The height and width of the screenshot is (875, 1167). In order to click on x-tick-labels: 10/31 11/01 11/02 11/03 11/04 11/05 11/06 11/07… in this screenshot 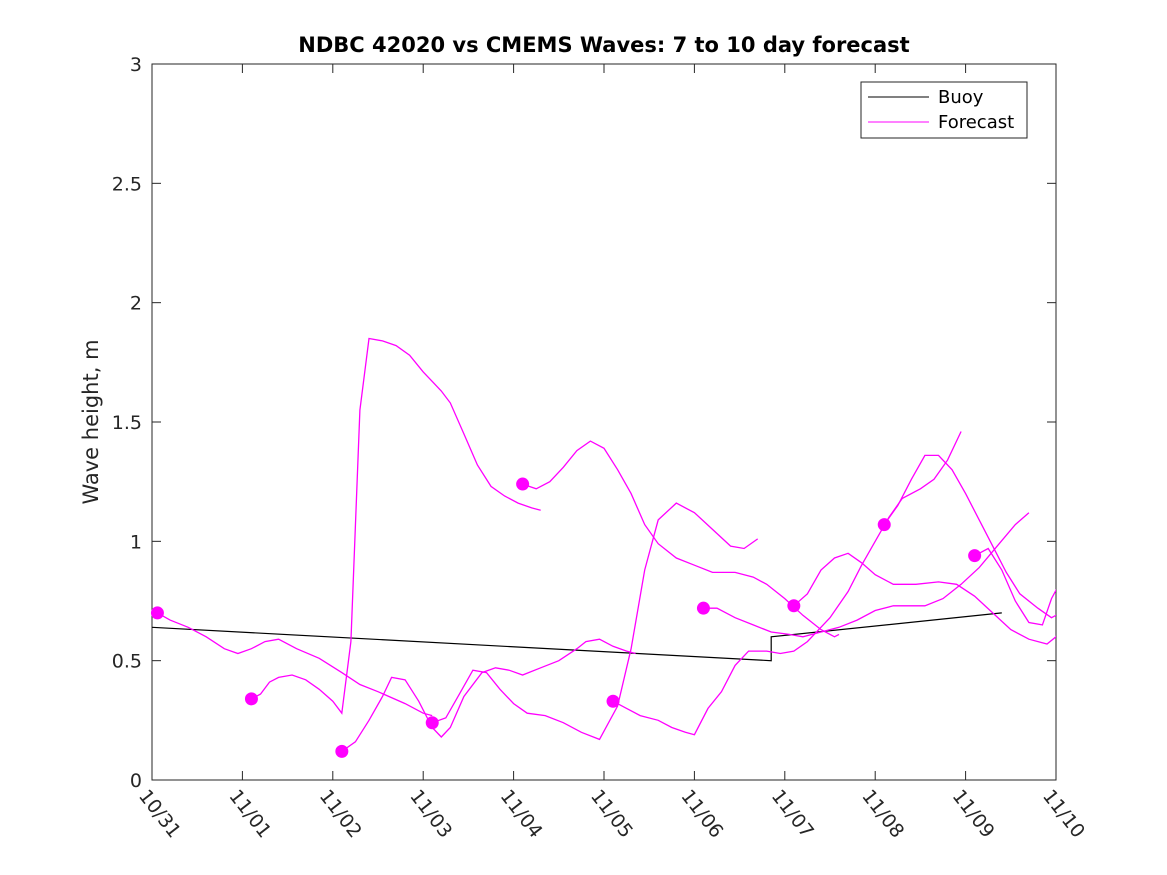, I will do `click(611, 814)`.